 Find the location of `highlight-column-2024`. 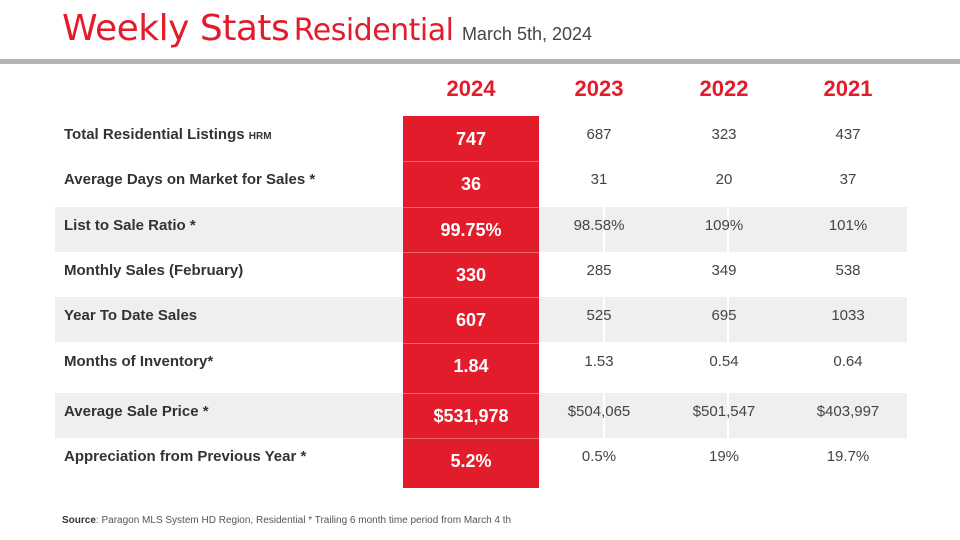

highlight-column-2024 is located at coordinates (471, 302).